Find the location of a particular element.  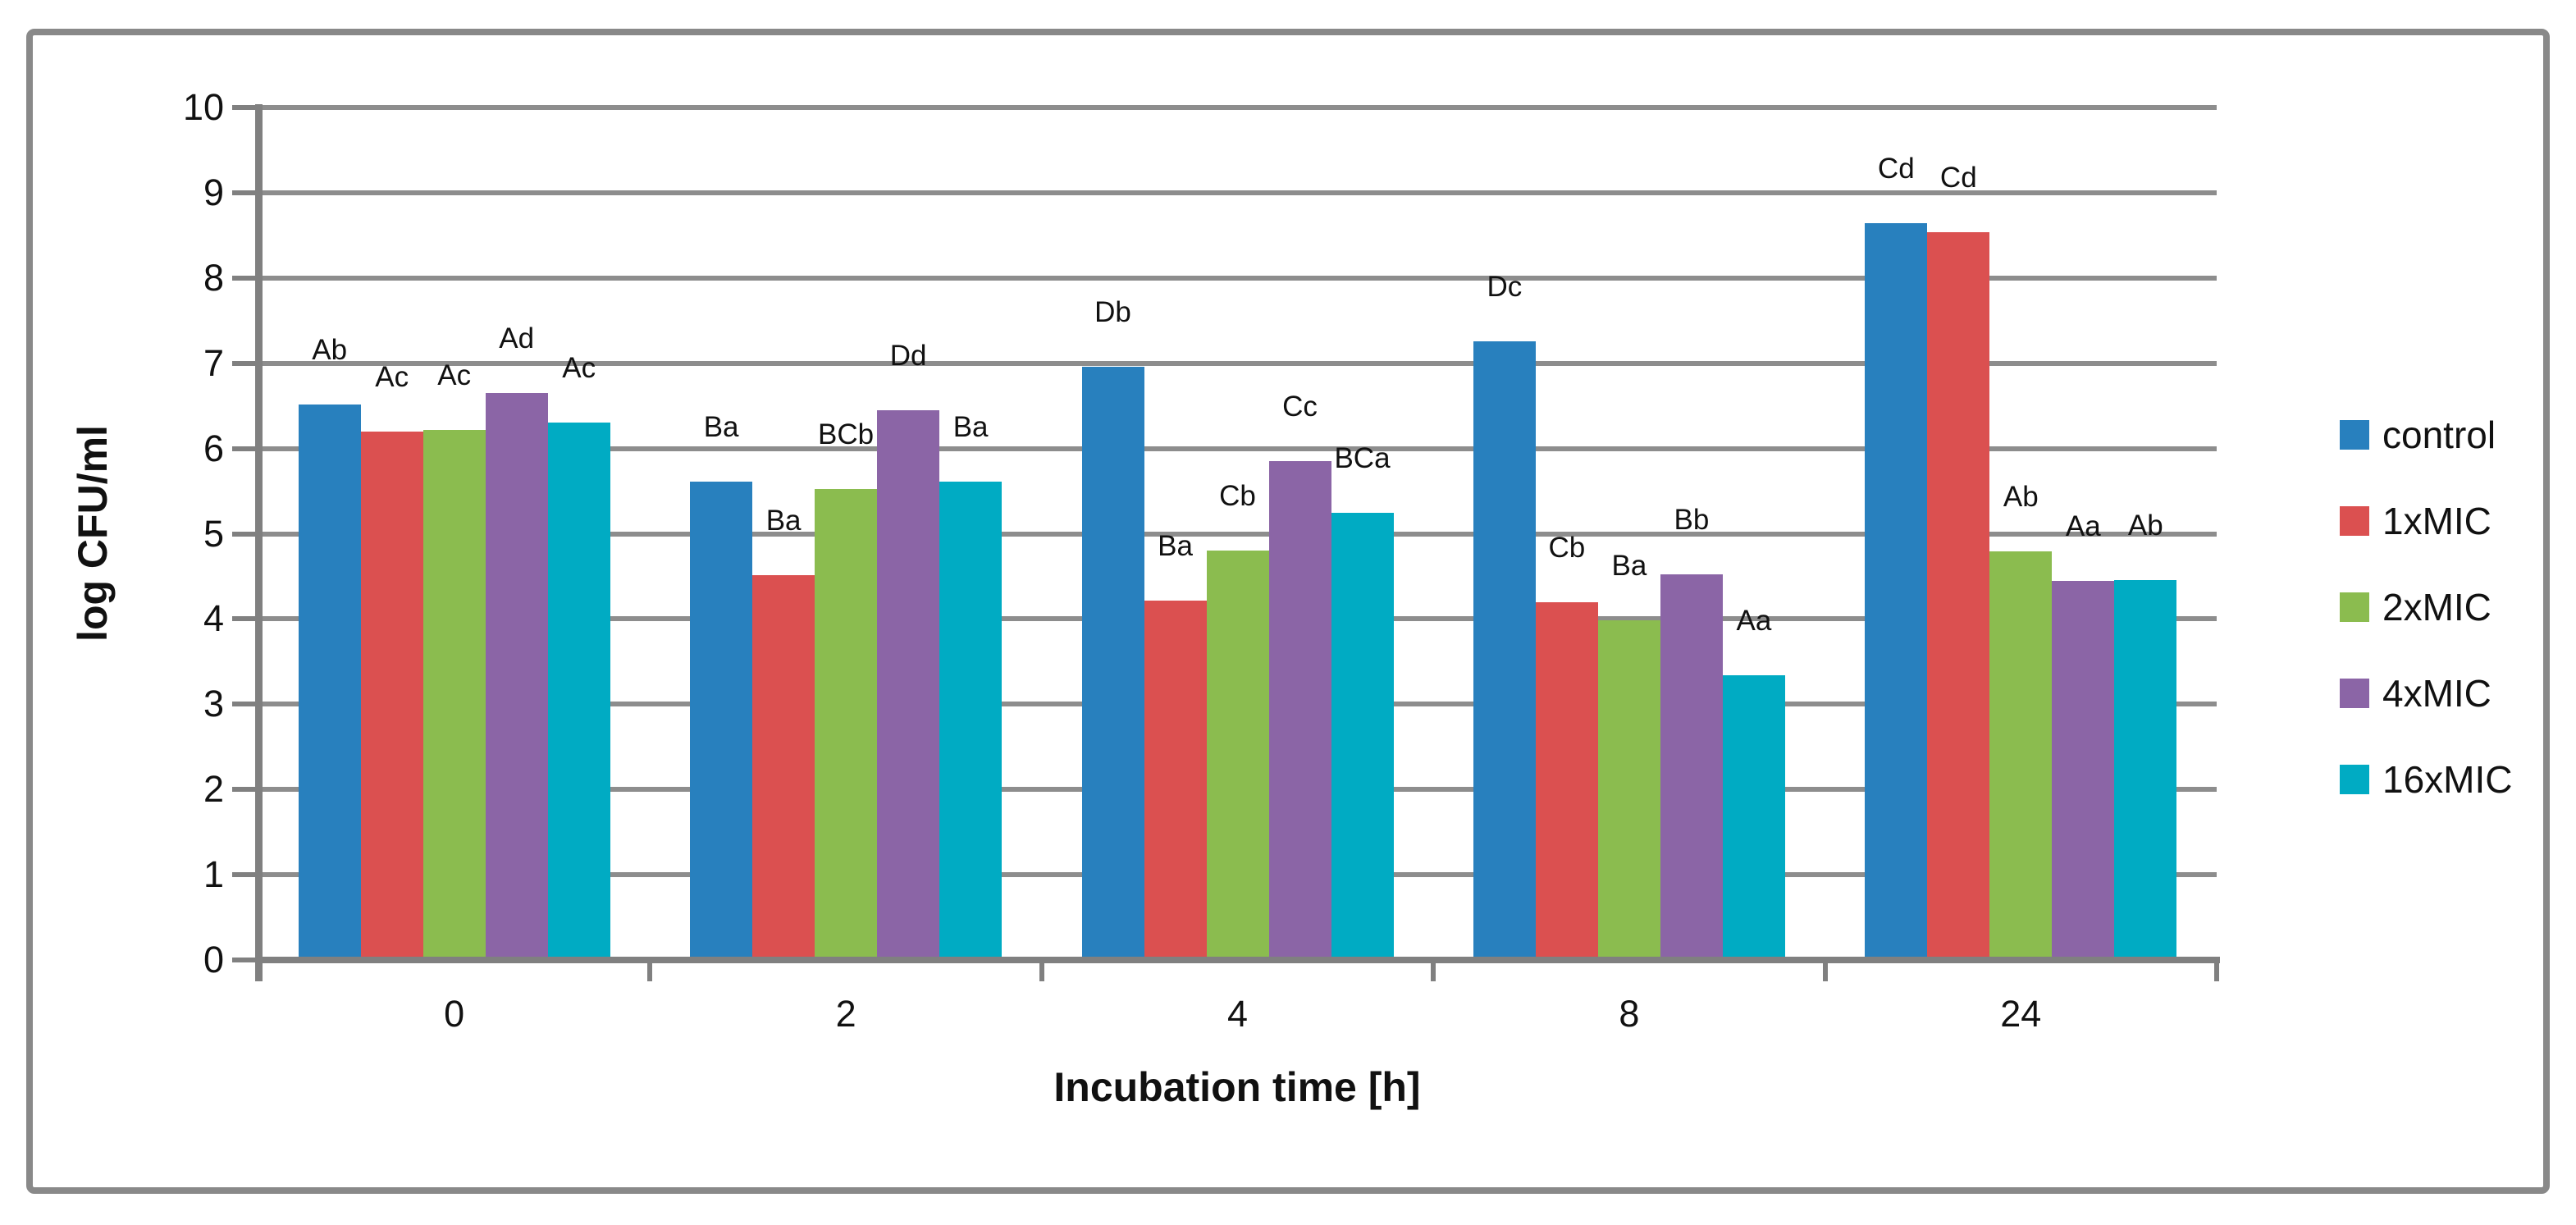

y-tick-label-2: 2 is located at coordinates (214, 789).